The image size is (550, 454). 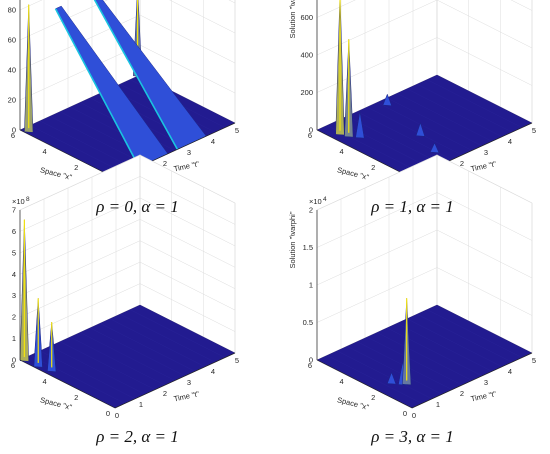 What do you see at coordinates (306, 92) in the screenshot?
I see `z-tick-label: 200` at bounding box center [306, 92].